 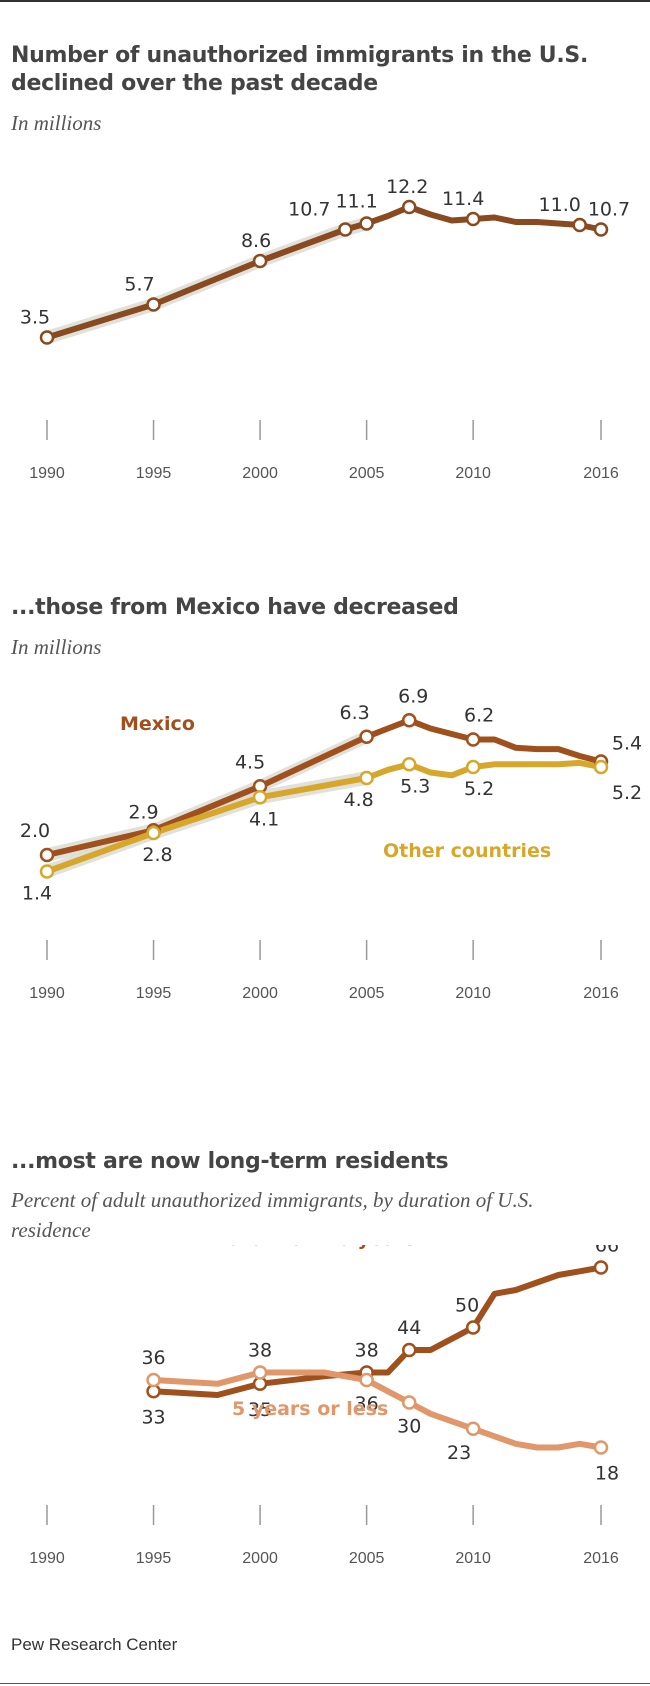 What do you see at coordinates (415, 786) in the screenshot?
I see `data-label: 5.3` at bounding box center [415, 786].